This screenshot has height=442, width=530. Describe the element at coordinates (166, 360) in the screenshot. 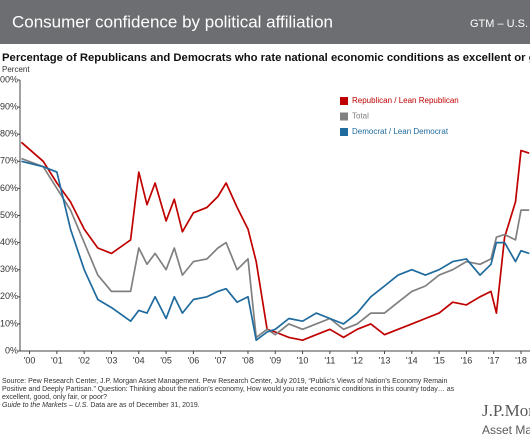

I see `x-tick-label: '05` at that location.